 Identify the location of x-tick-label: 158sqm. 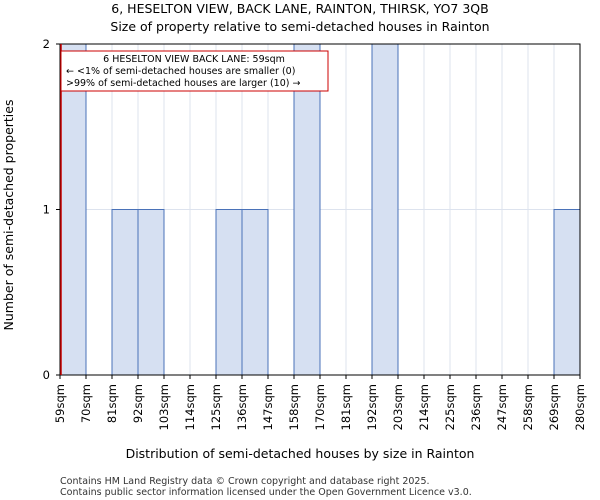
(294, 407).